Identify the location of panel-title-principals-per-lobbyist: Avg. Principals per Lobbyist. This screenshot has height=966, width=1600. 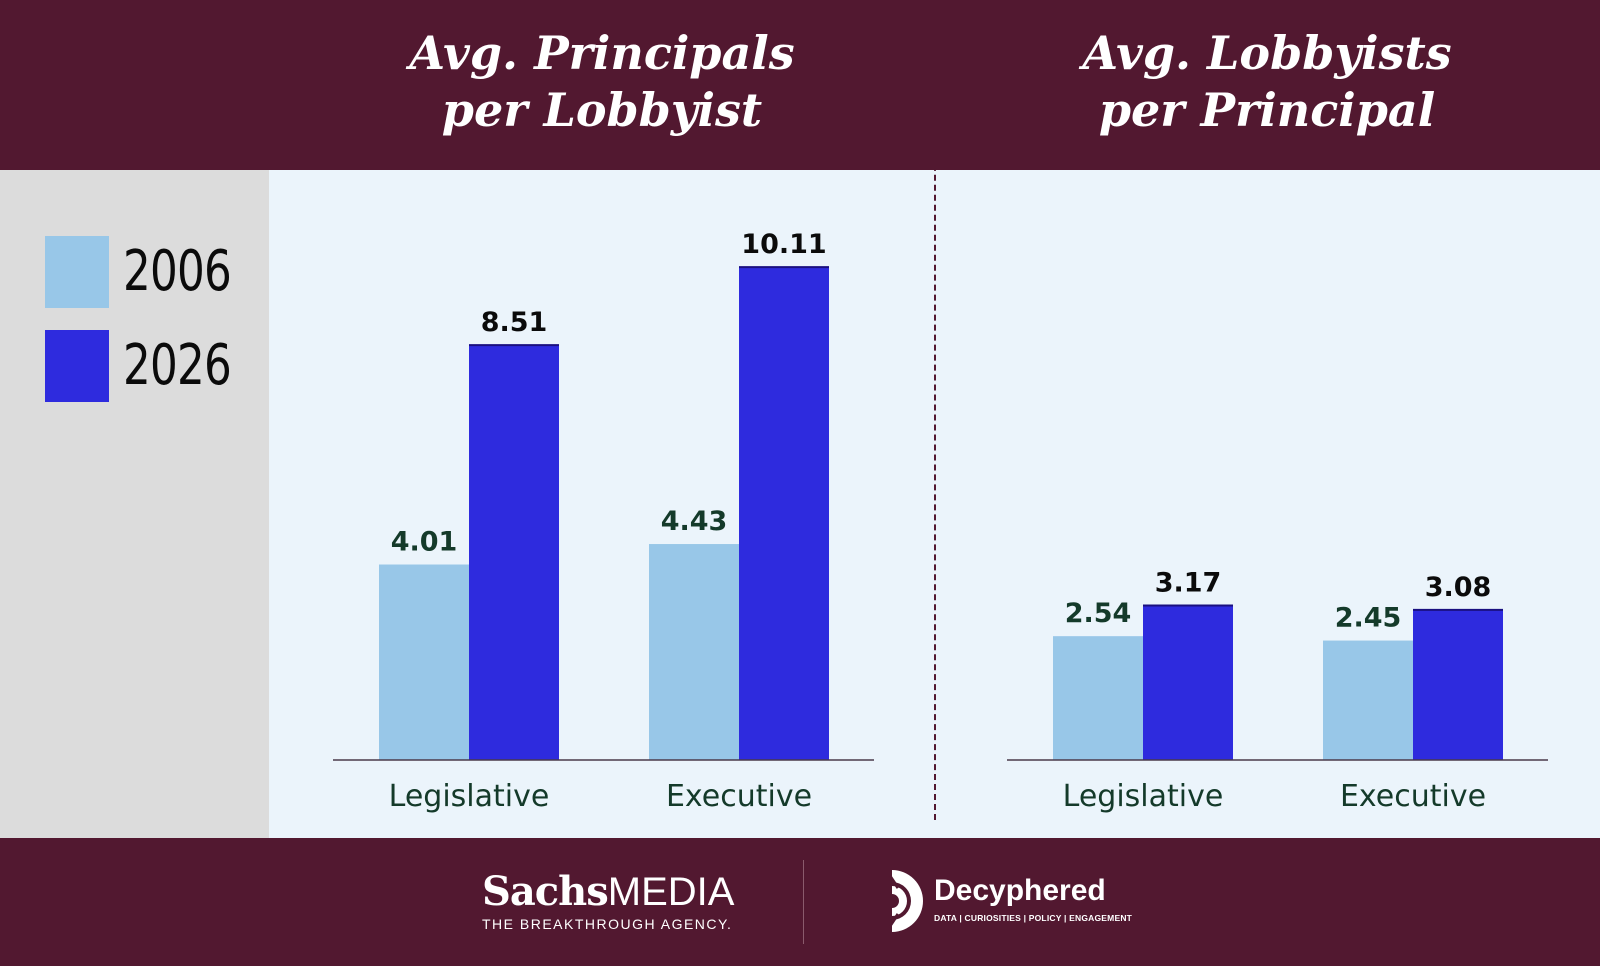
(602, 82).